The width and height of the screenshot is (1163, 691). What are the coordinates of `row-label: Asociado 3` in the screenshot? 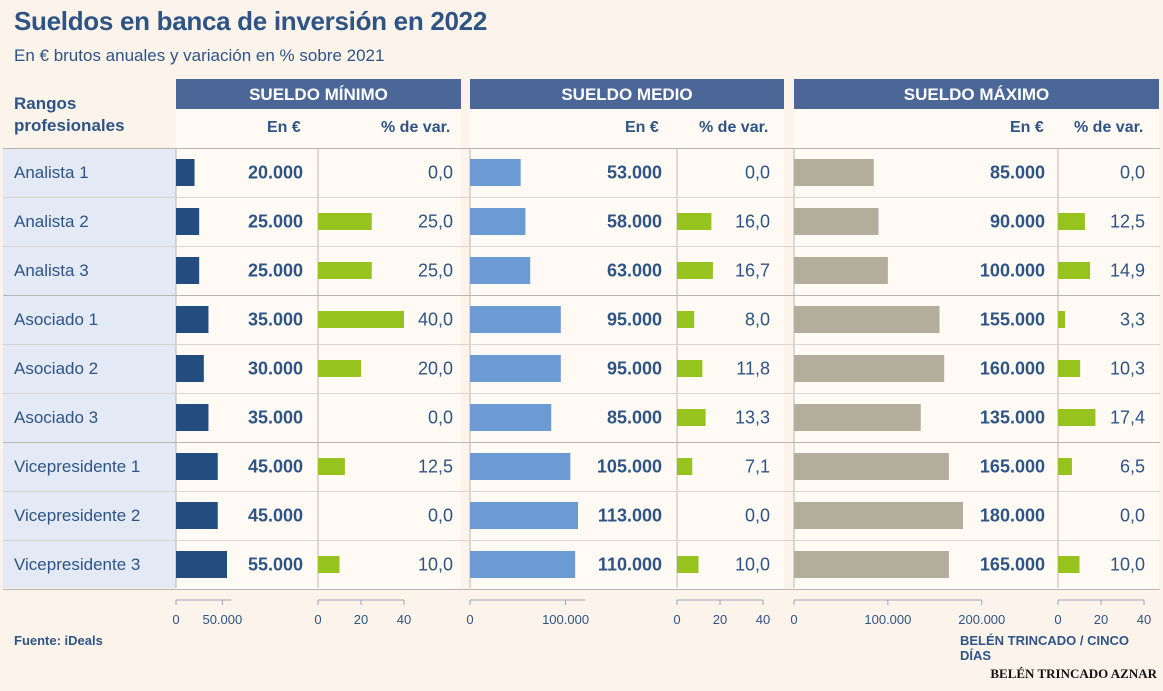 It's located at (56, 417).